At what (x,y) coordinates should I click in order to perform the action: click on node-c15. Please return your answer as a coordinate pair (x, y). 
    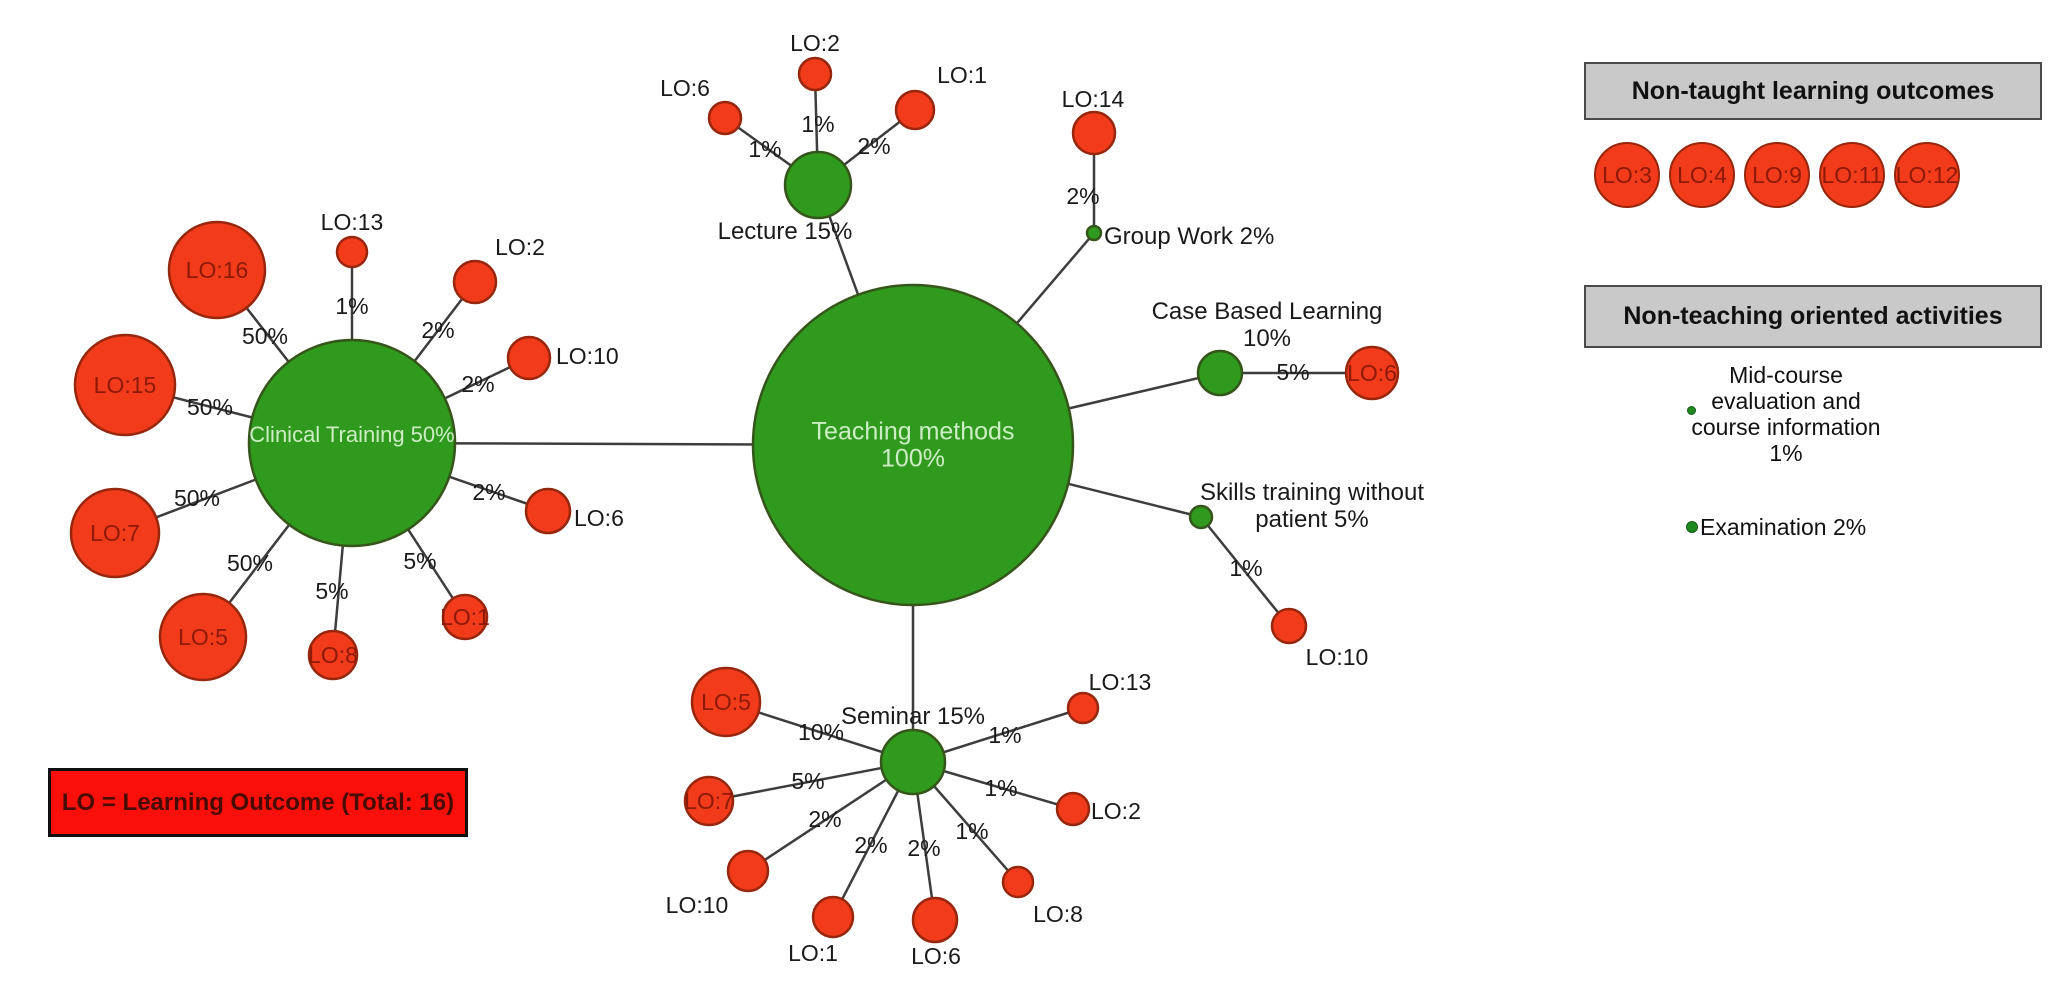
    Looking at the image, I should click on (125, 385).